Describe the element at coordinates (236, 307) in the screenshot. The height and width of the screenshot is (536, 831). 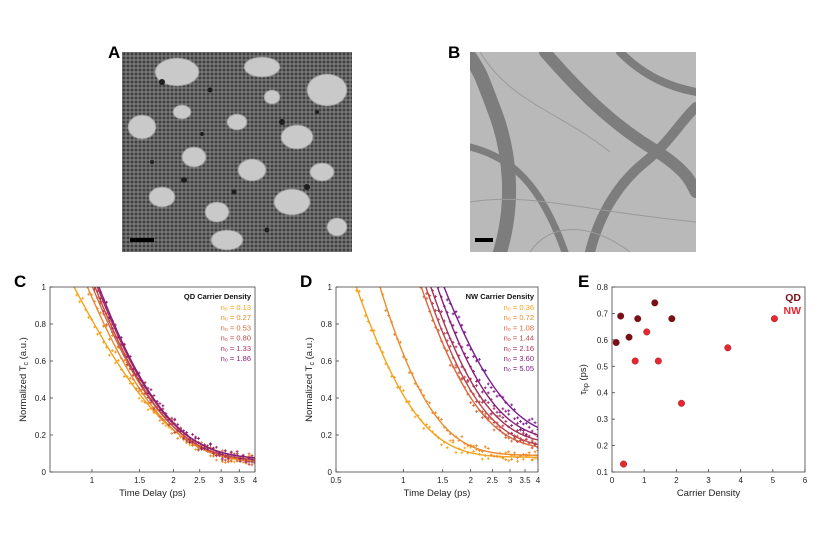
I see `chart-c-legend-entry-1: n₀ = 0.13` at that location.